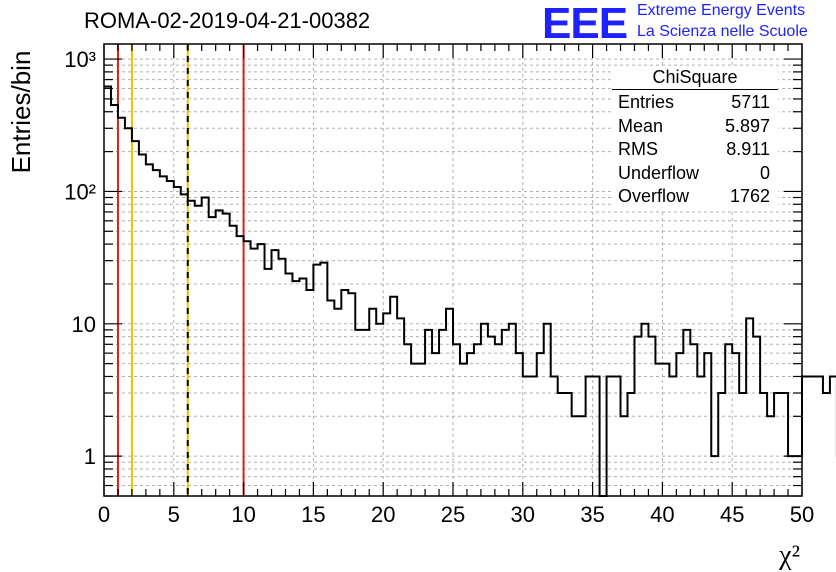  I want to click on reference-lines, so click(180, 270).